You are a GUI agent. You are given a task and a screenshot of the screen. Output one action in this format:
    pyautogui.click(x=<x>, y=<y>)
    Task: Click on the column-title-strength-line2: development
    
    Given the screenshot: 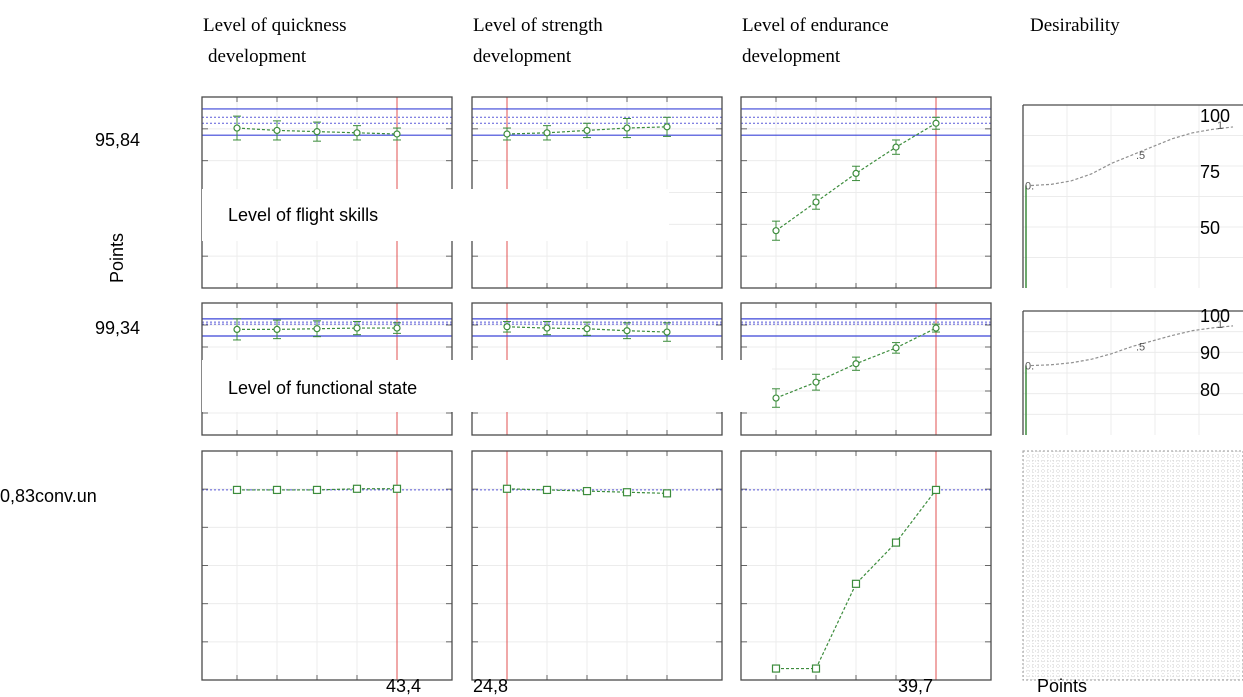 What is the action you would take?
    pyautogui.click(x=522, y=56)
    